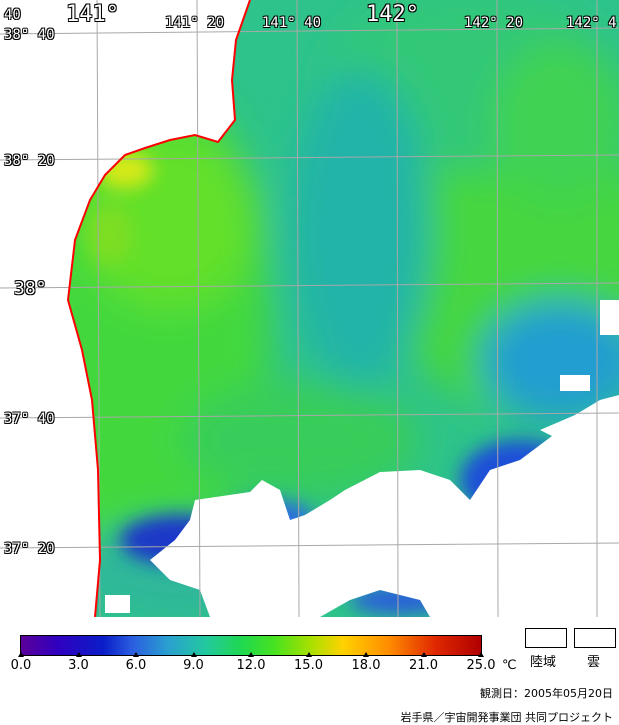 The image size is (619, 725). I want to click on corner-label-fragment: 40, so click(12, 15).